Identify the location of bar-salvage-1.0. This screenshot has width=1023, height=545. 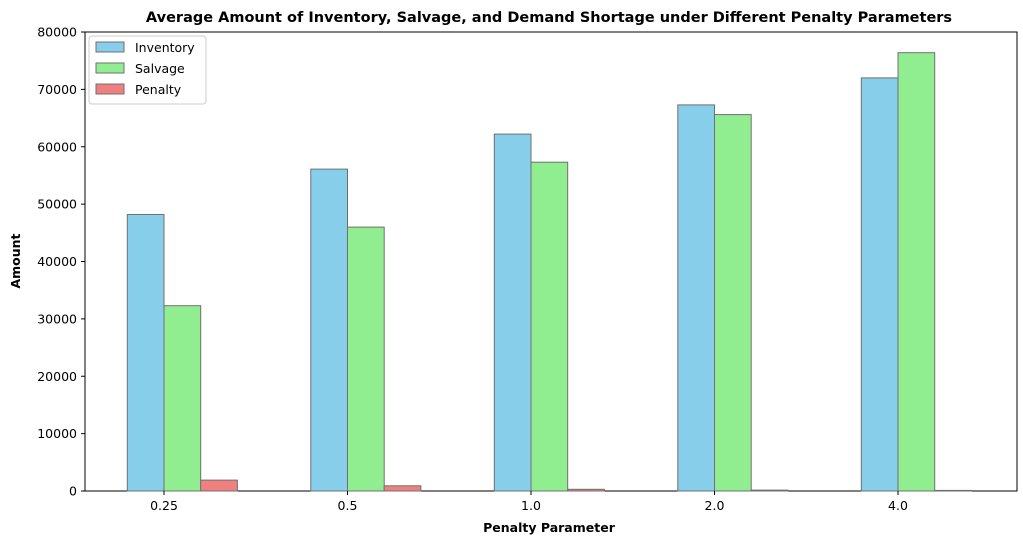
(549, 326).